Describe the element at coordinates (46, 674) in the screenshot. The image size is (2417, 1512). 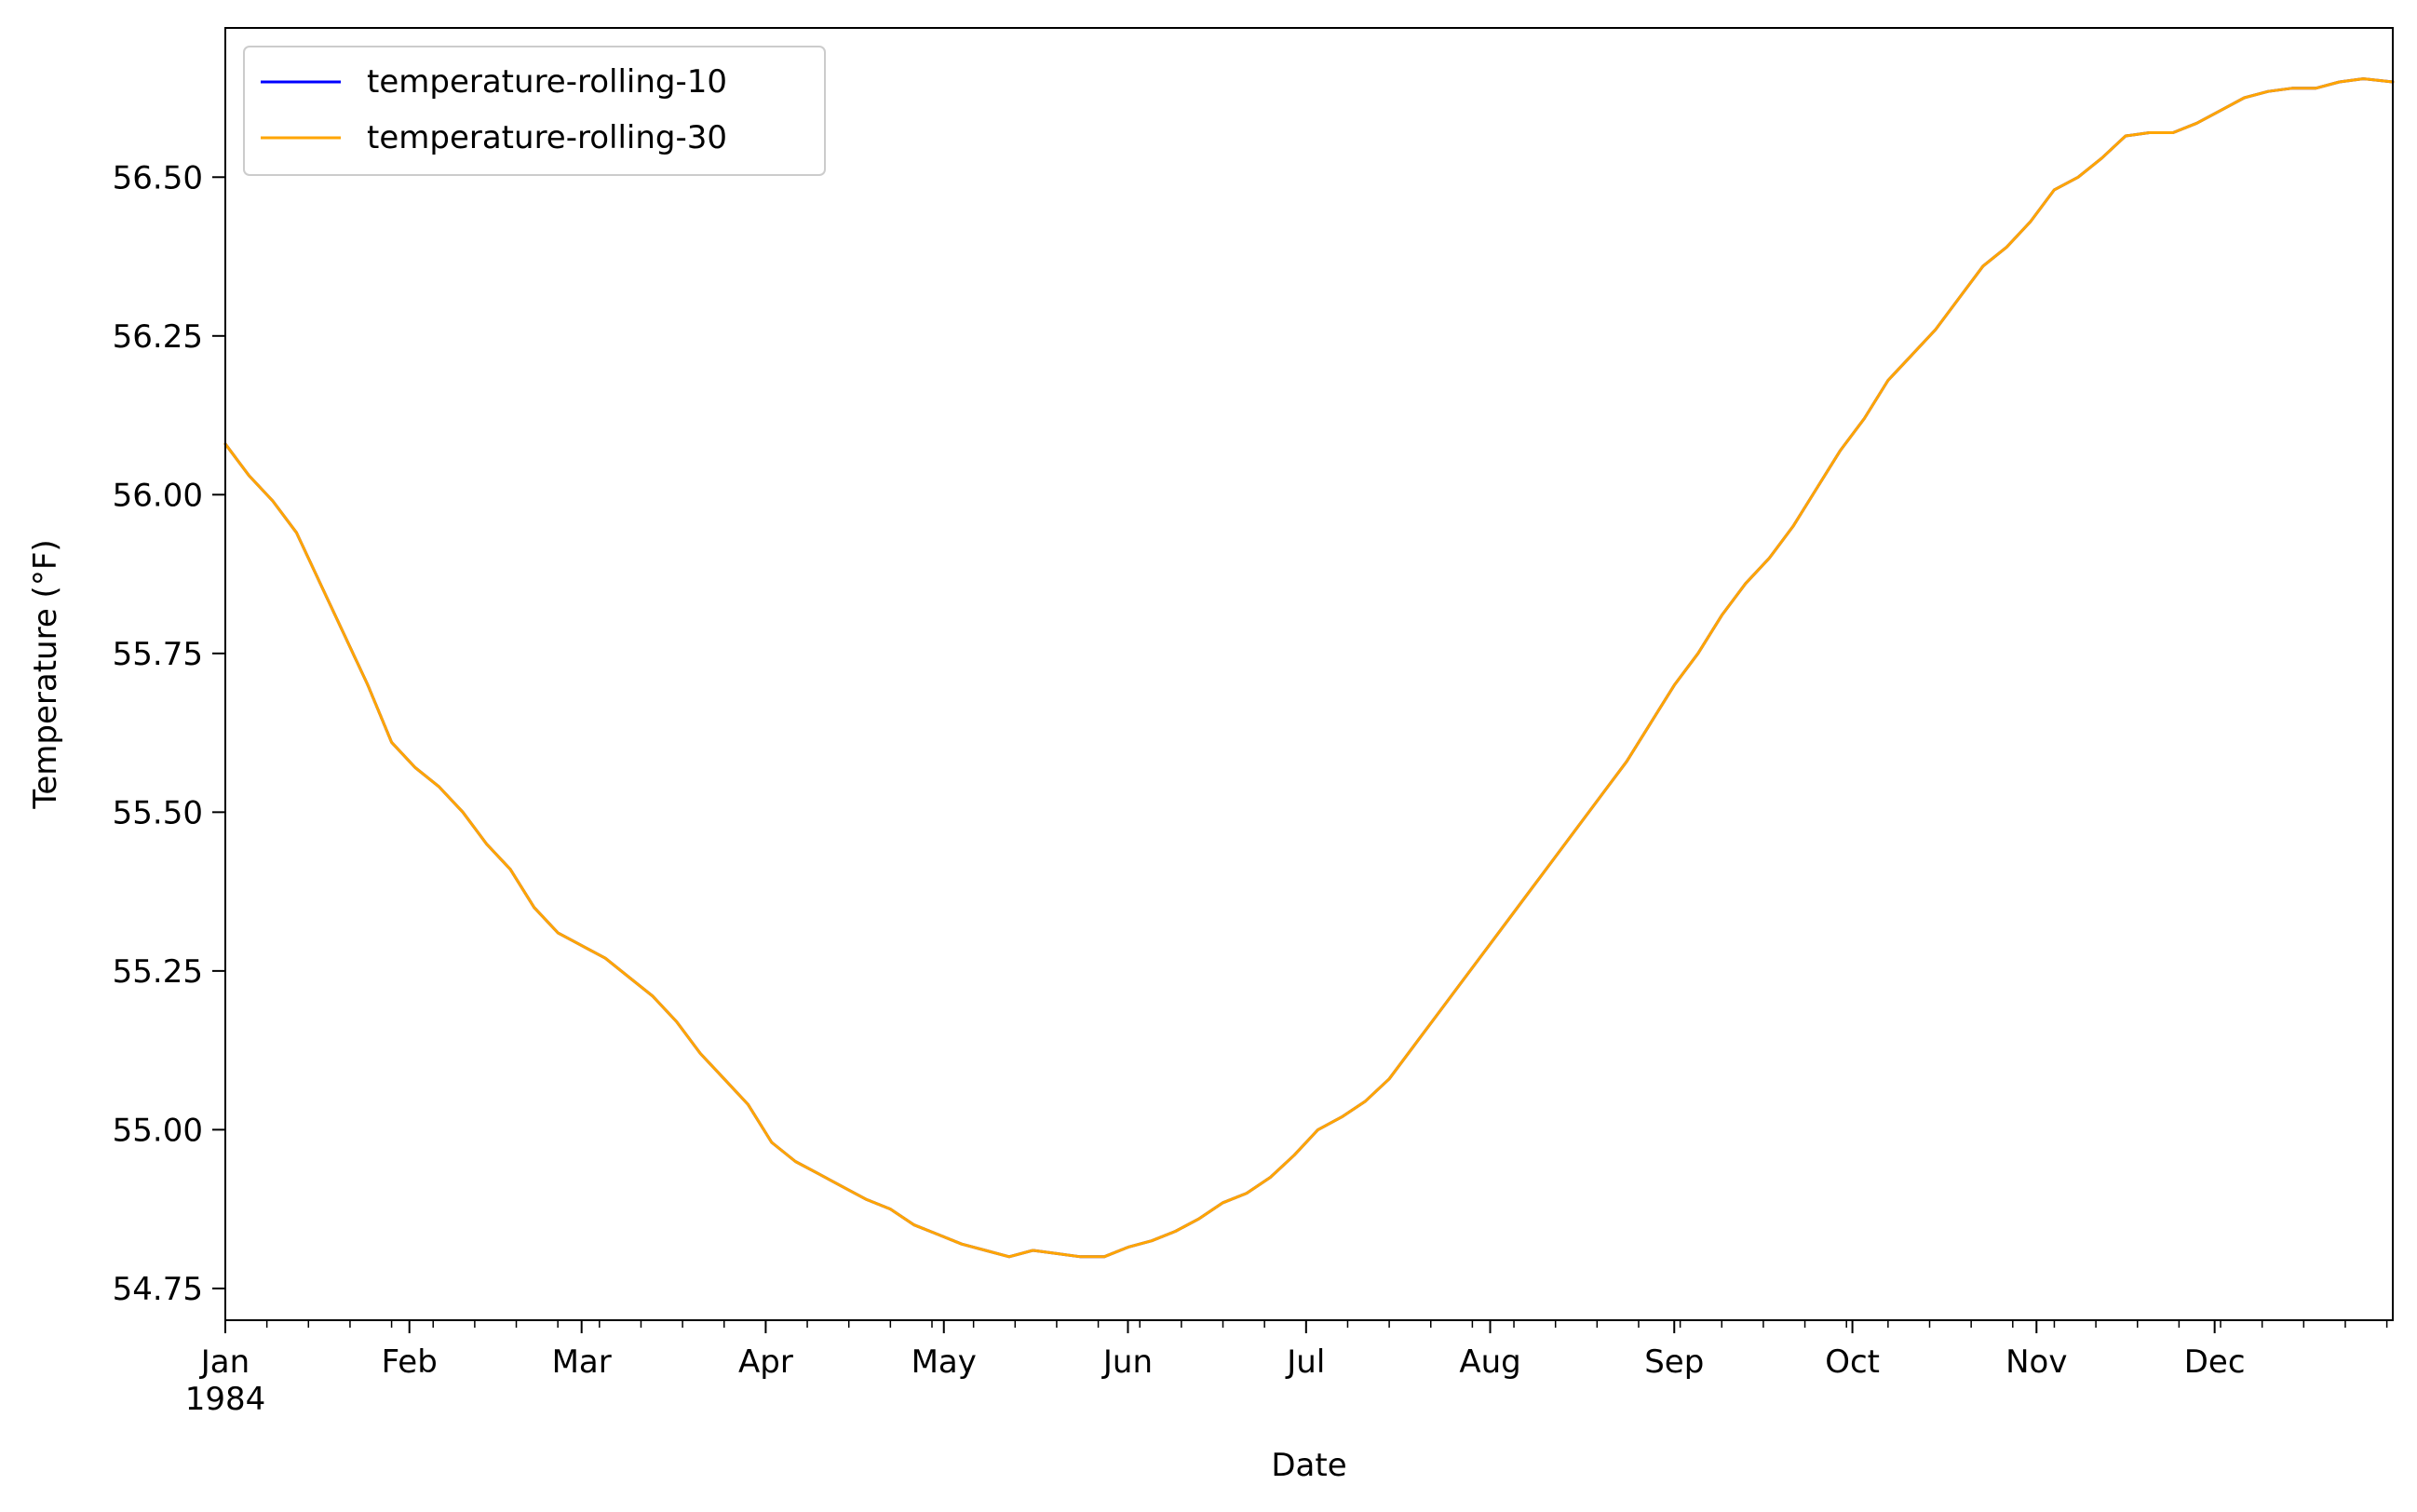
I see `y-axis-label: Temperature (°F)` at that location.